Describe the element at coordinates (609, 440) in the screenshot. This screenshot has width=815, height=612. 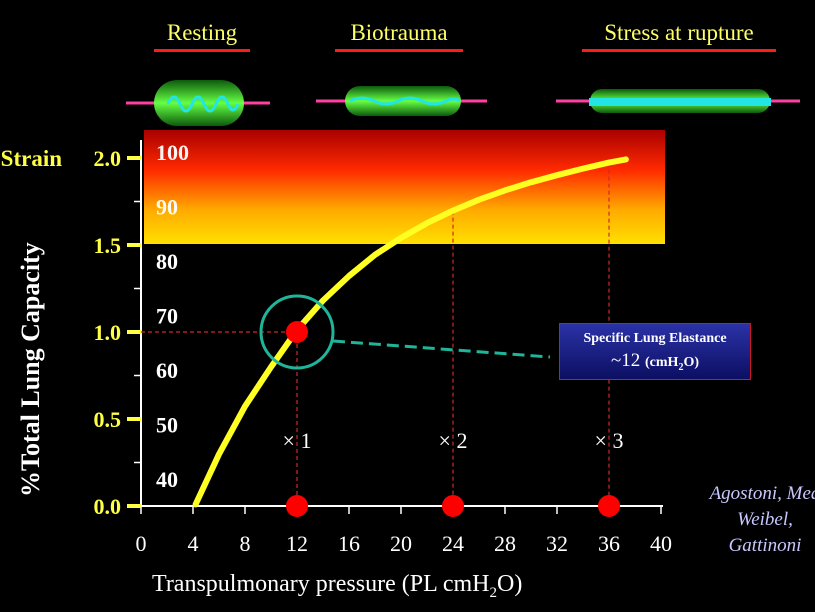
I see `strain-multiplier-label: × 3` at that location.